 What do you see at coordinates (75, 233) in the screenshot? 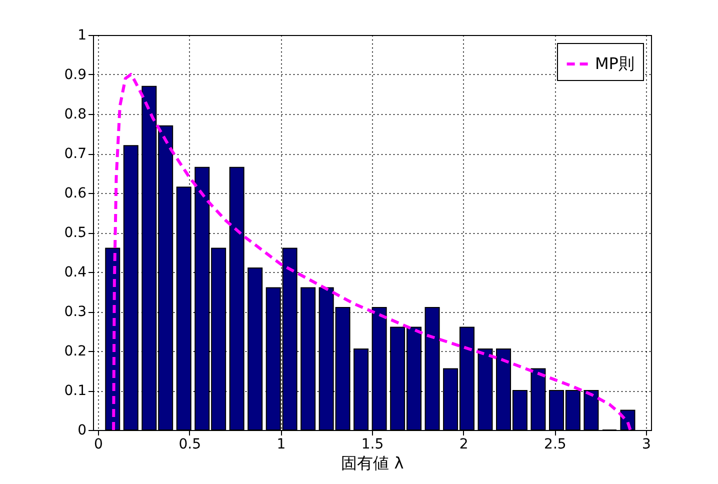
I see `y-tick-label: 0.5` at bounding box center [75, 233].